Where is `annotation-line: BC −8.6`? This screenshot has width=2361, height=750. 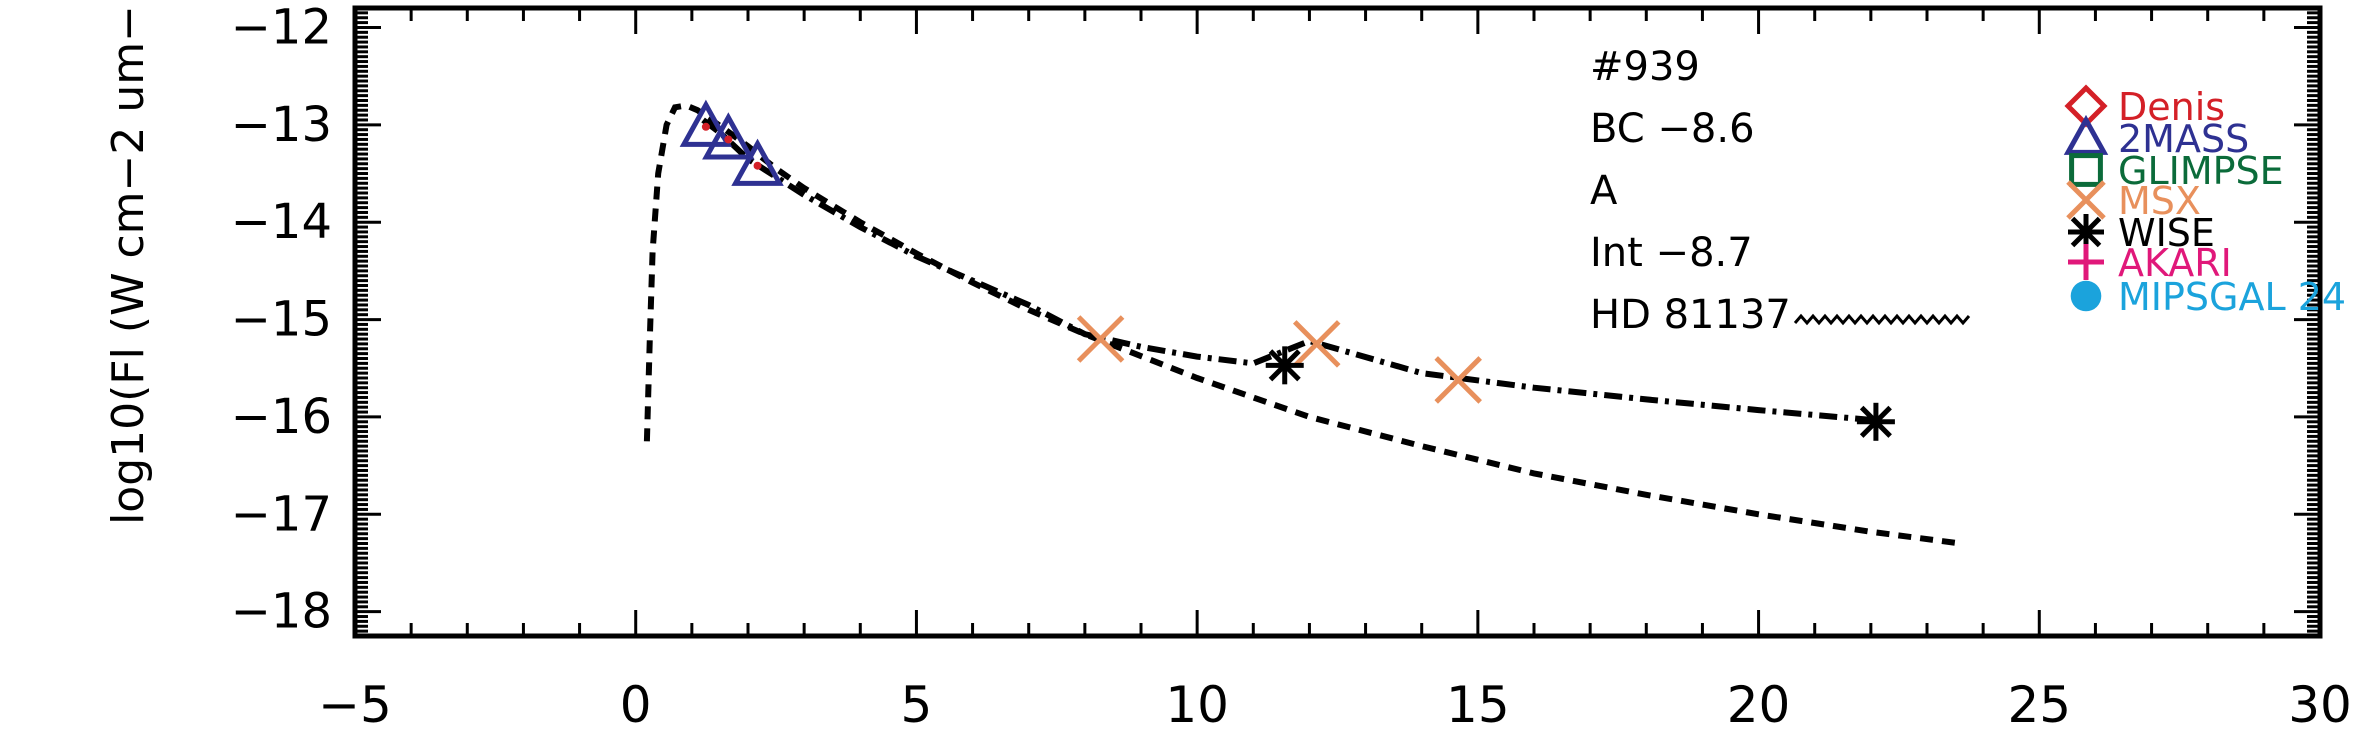
annotation-line: BC −8.6 is located at coordinates (1672, 129).